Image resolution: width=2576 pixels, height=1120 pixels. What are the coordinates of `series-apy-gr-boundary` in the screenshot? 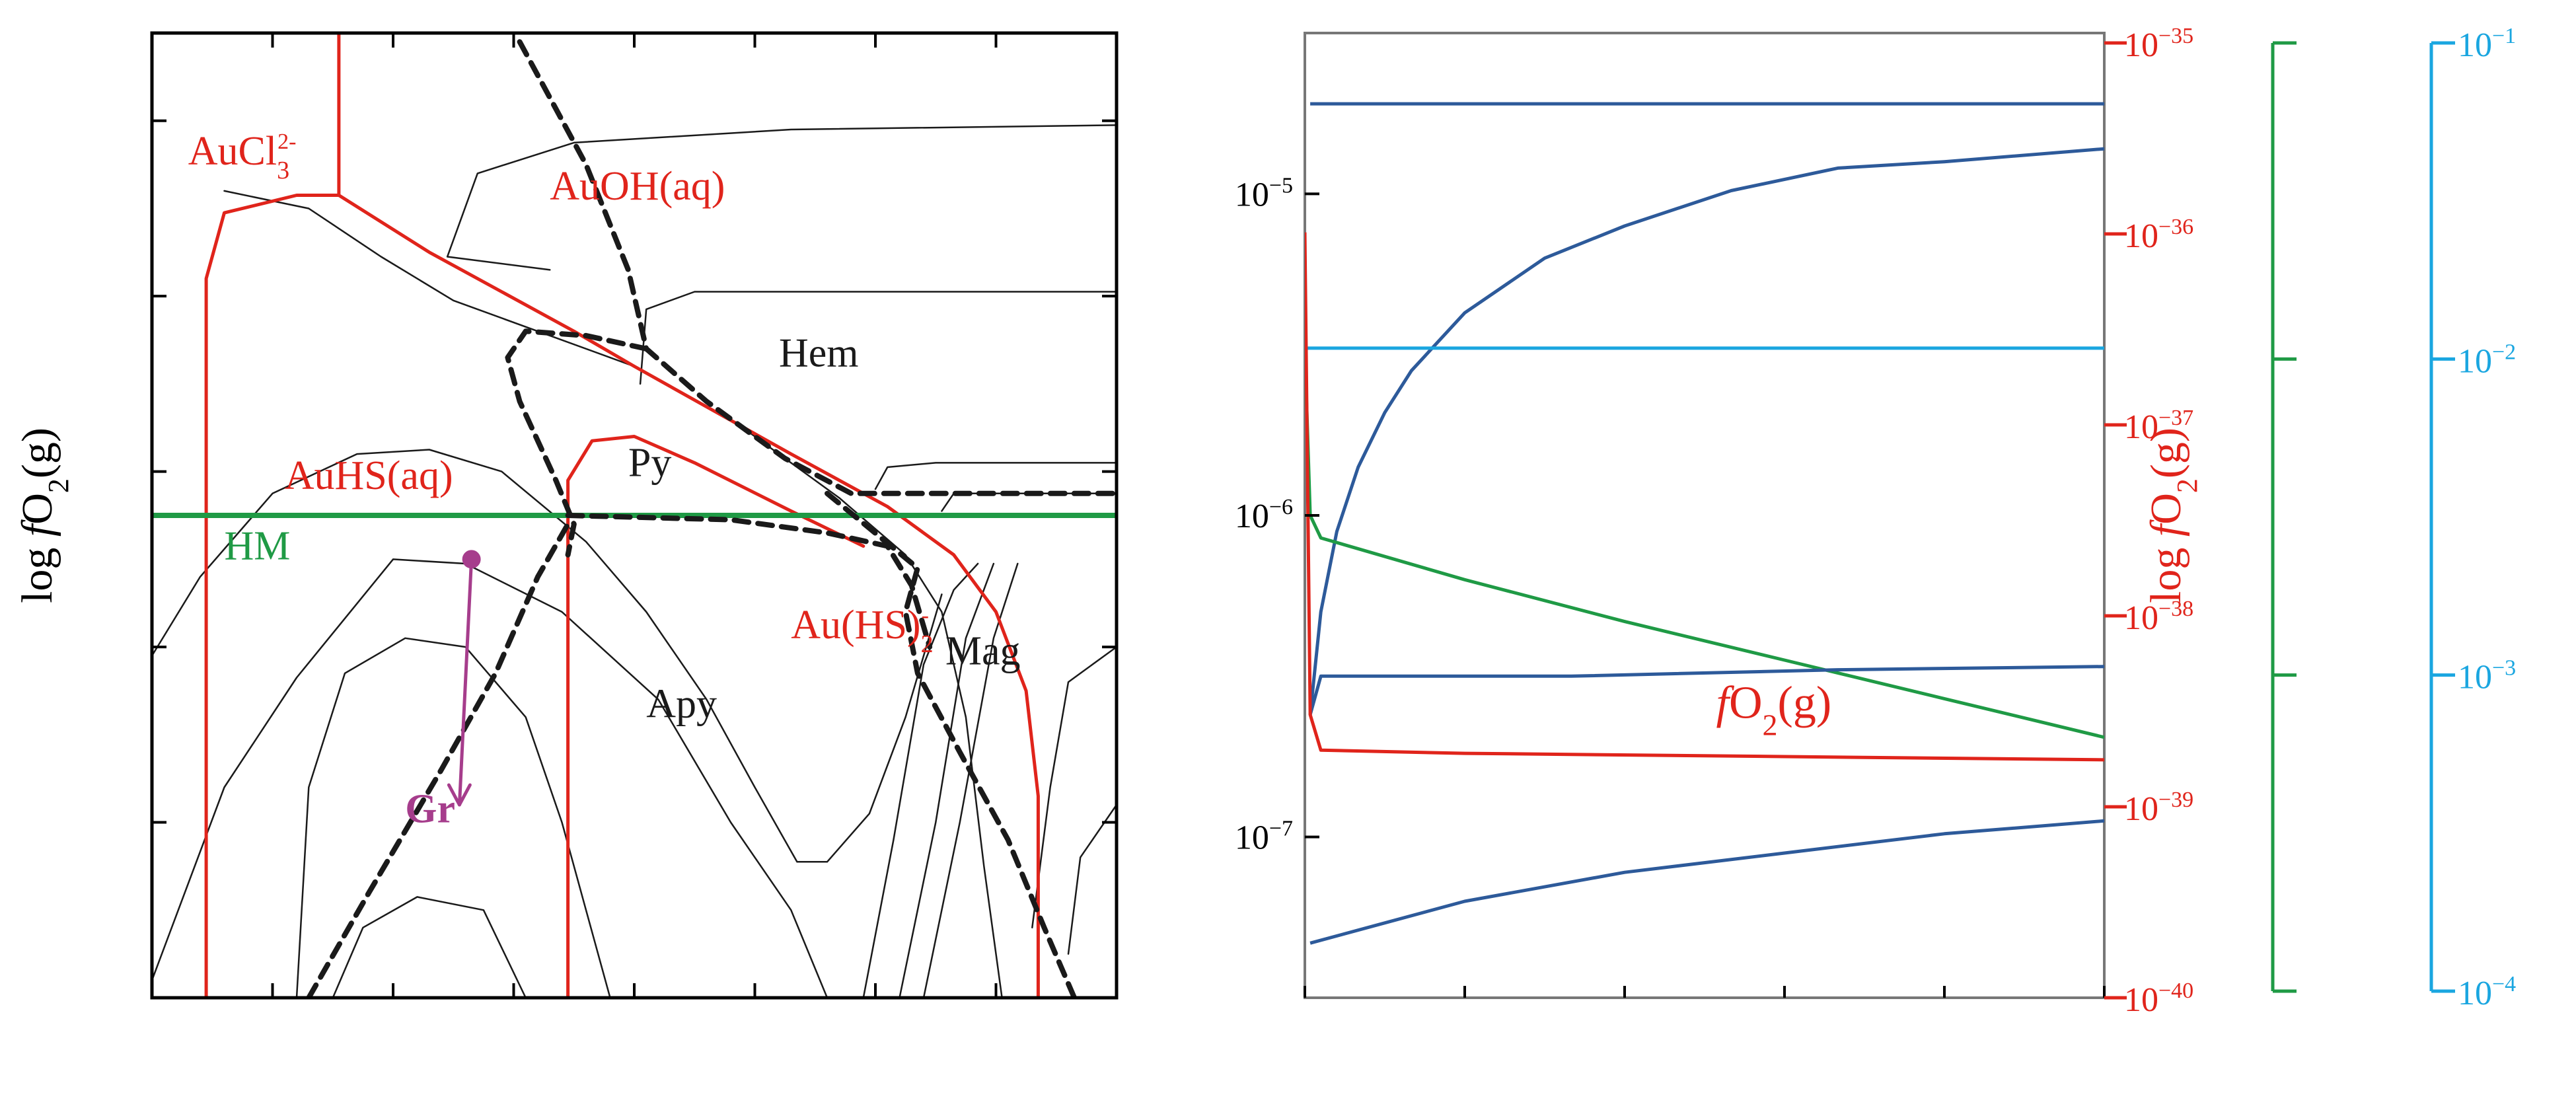 It's located at (438, 759).